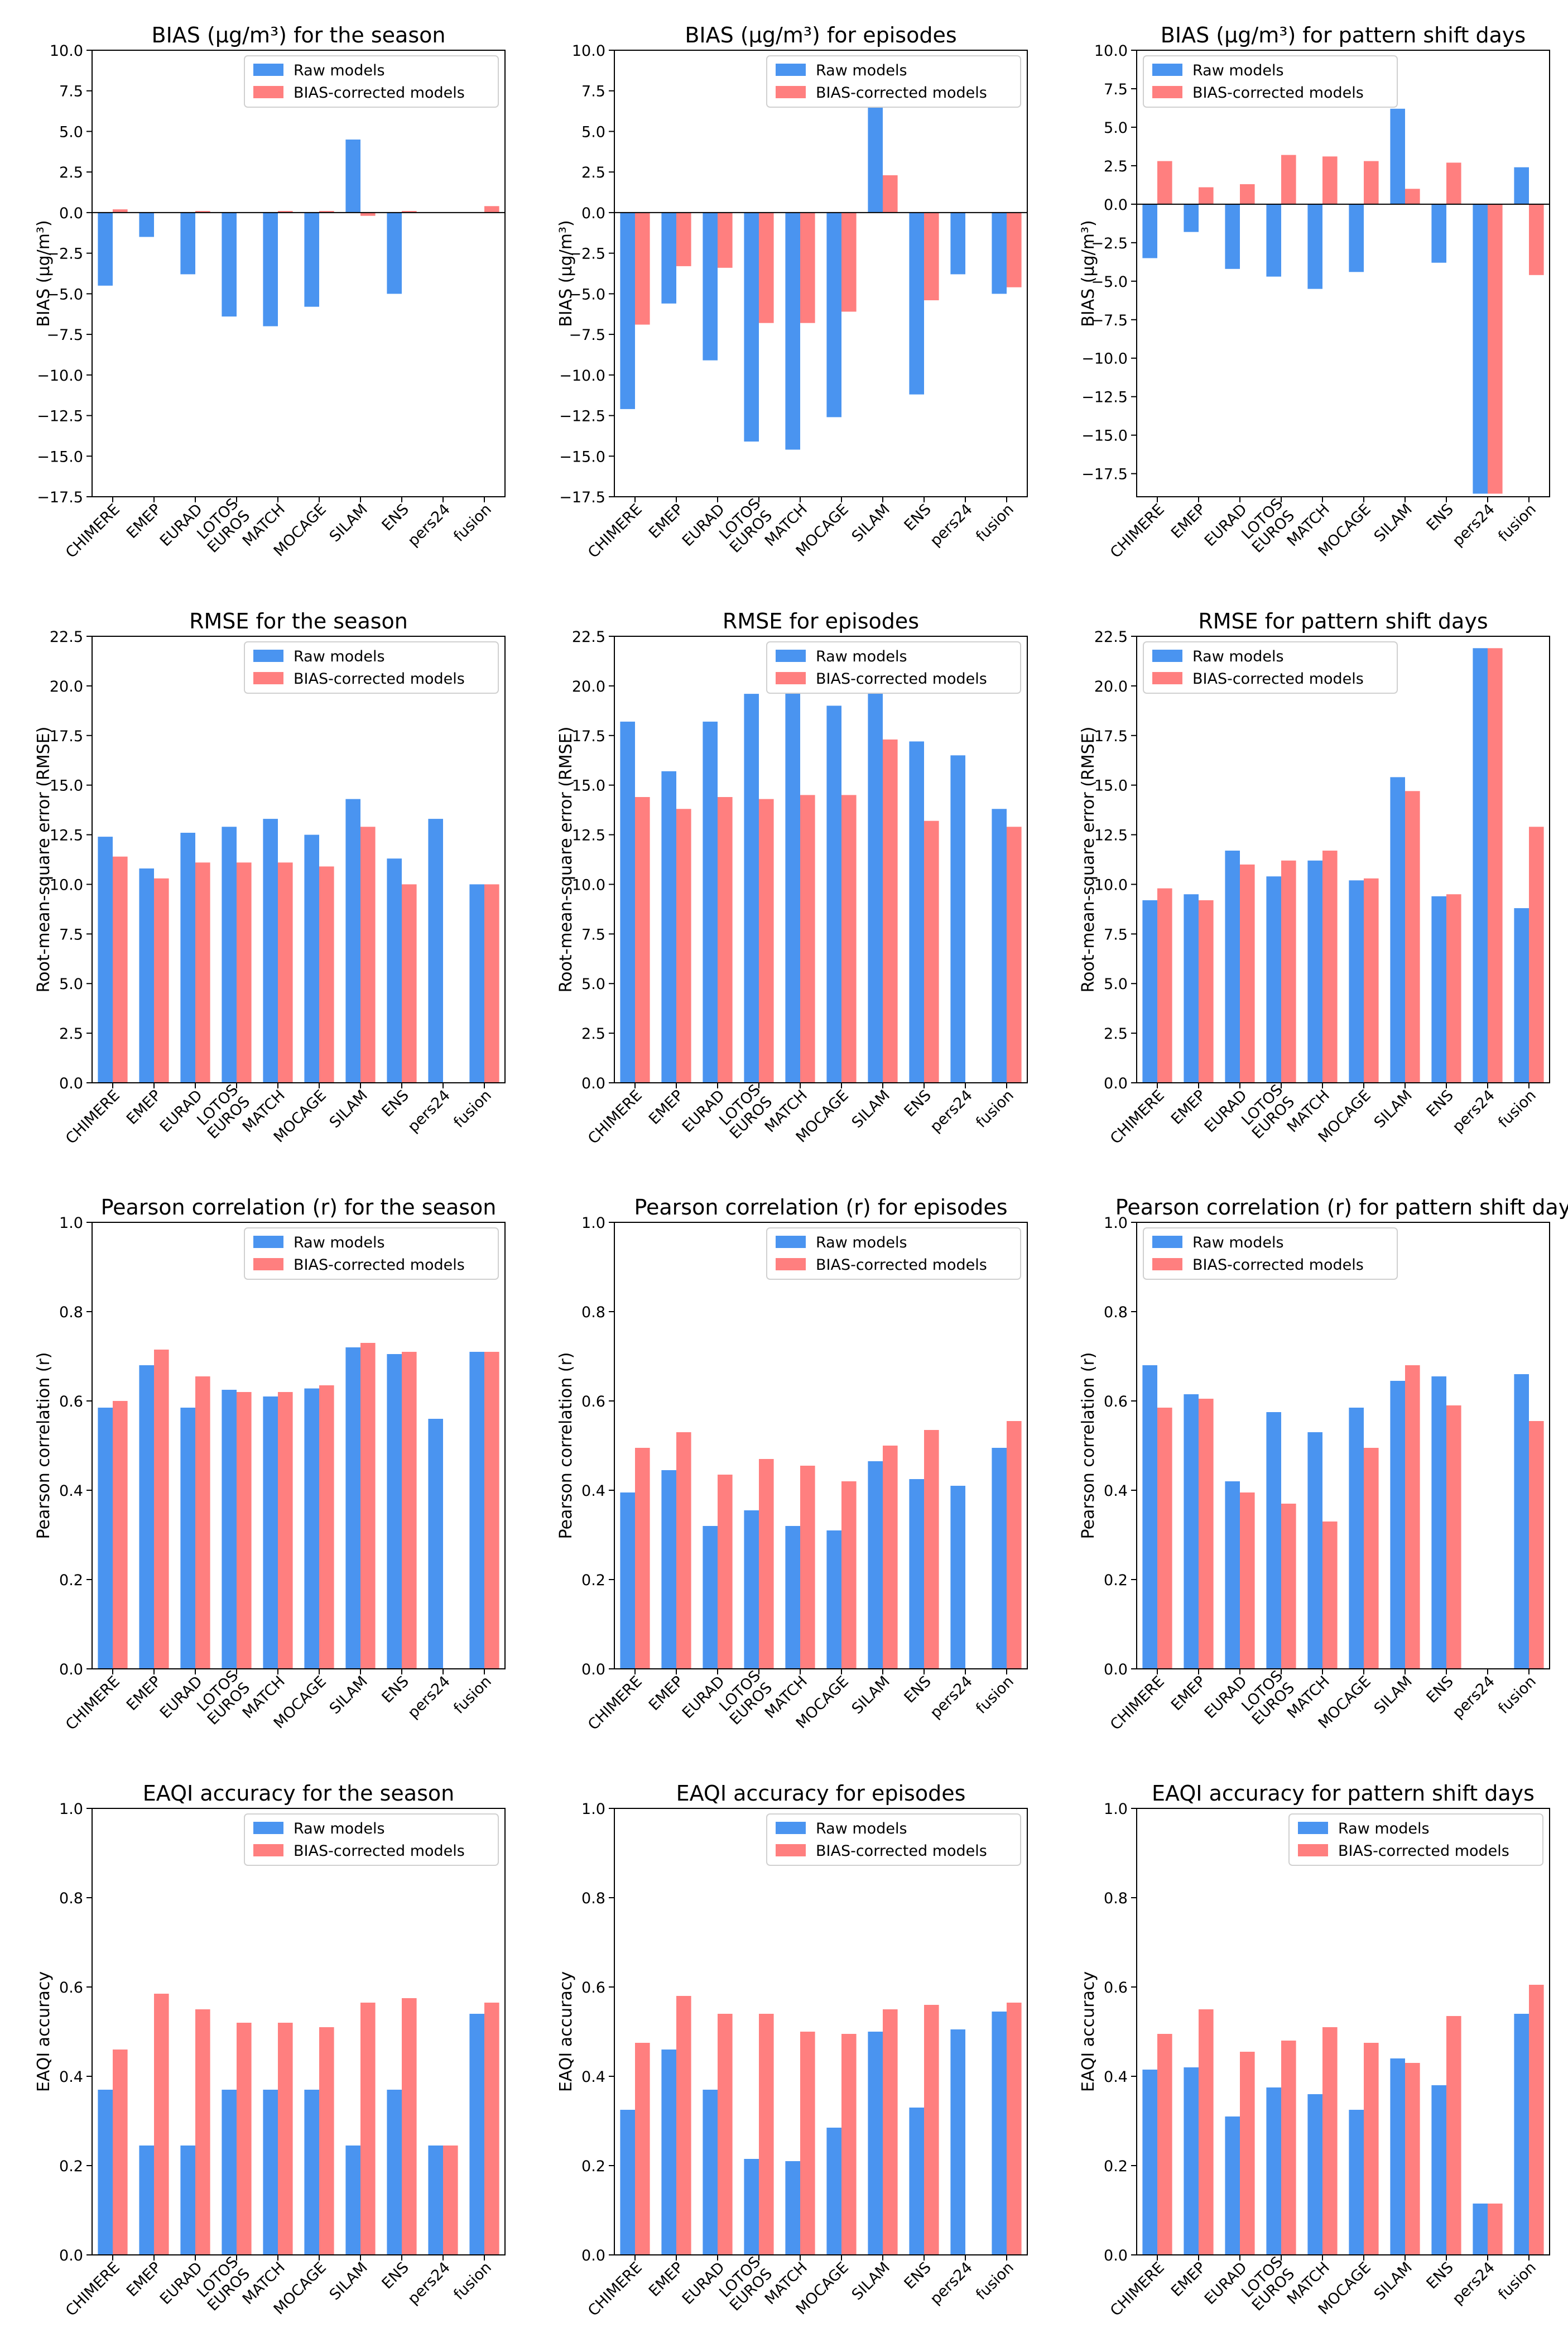 This screenshot has height=2347, width=1568. What do you see at coordinates (66, 786) in the screenshot?
I see `y-tick-label: 15.0` at bounding box center [66, 786].